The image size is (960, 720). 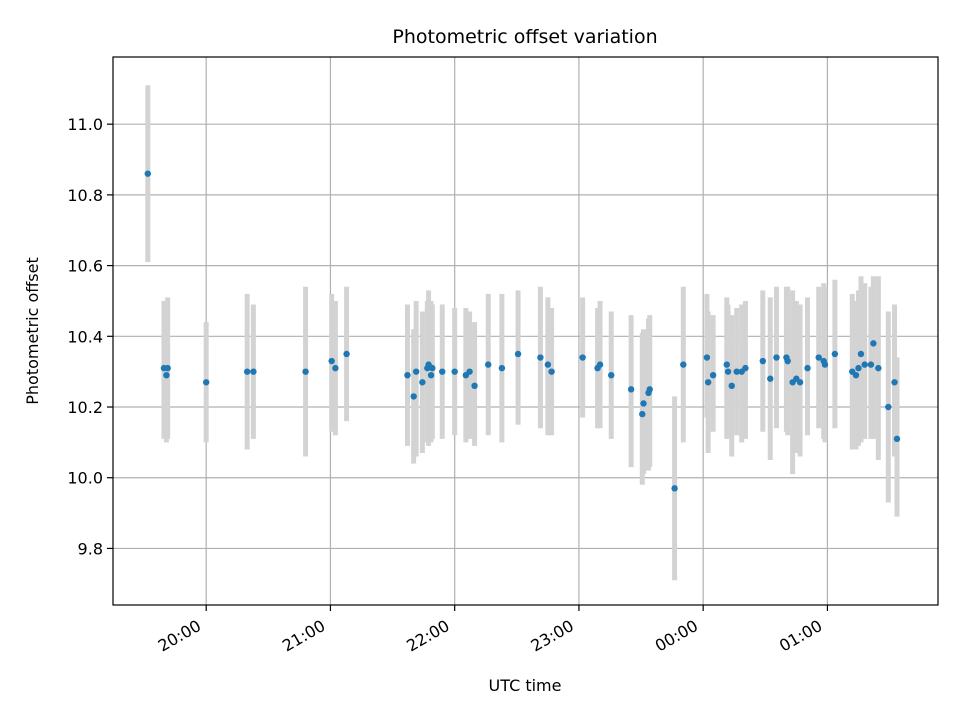 I want to click on y-tick-label: 10.4, so click(x=85, y=336).